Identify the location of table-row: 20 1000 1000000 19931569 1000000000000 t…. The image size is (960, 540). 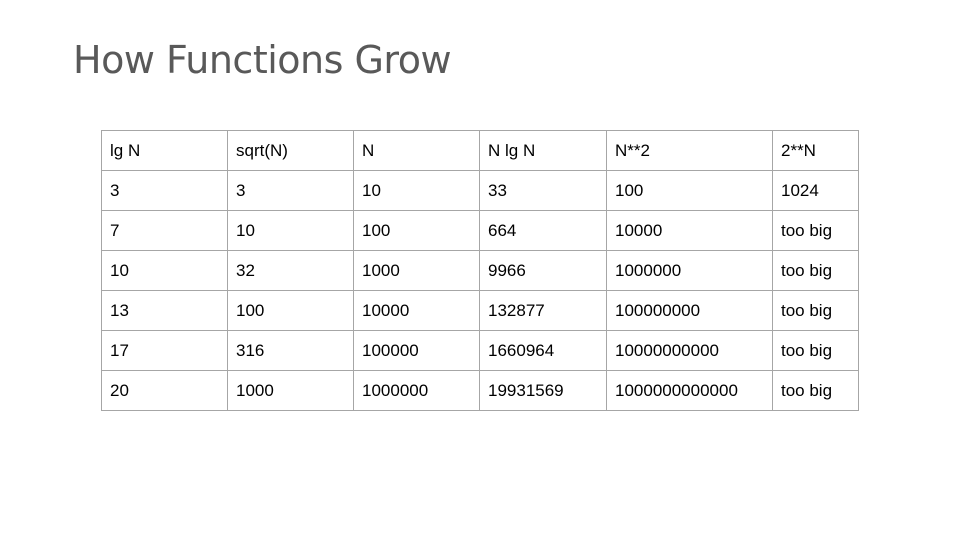
(480, 390).